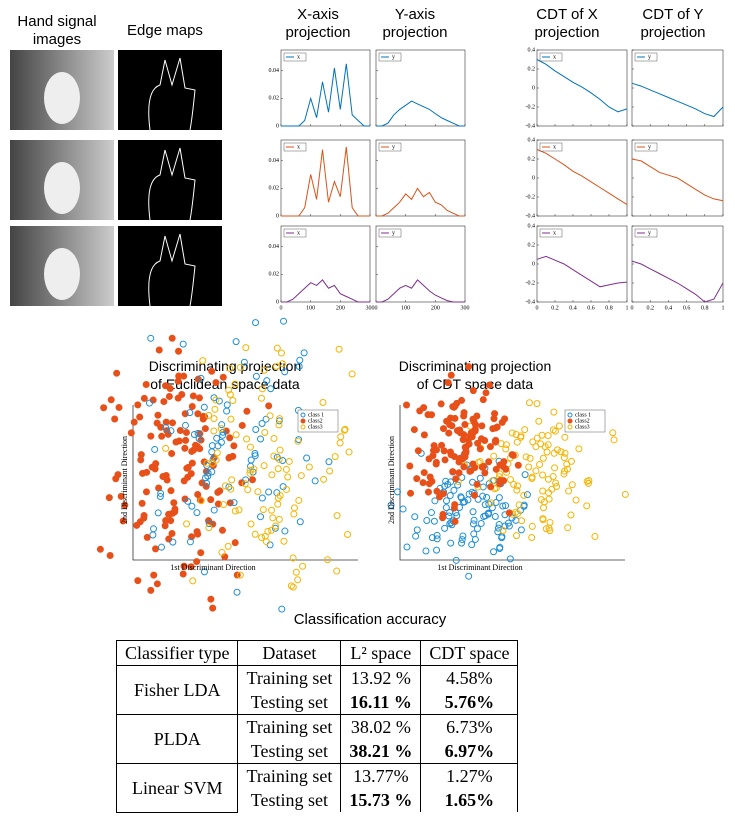 The image size is (735, 825). I want to click on legend-label: y, so click(649, 233).